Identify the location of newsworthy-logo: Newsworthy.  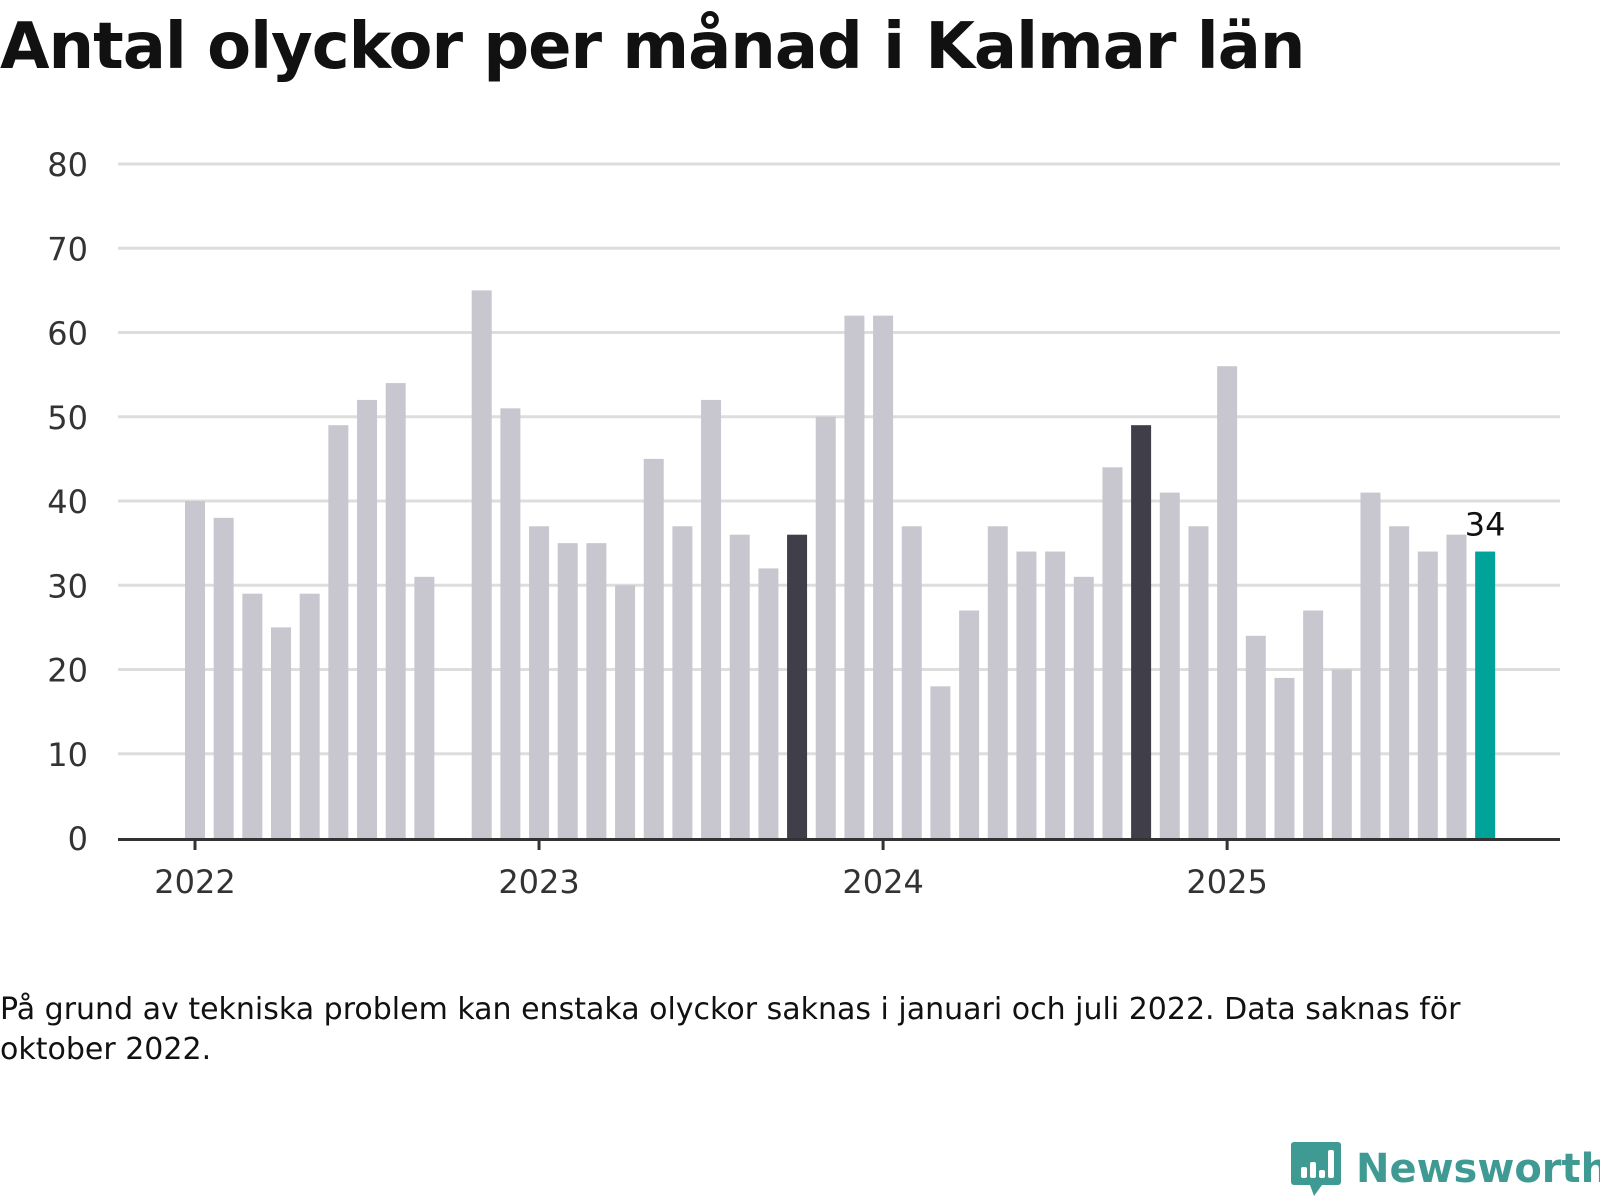
(1445, 1169).